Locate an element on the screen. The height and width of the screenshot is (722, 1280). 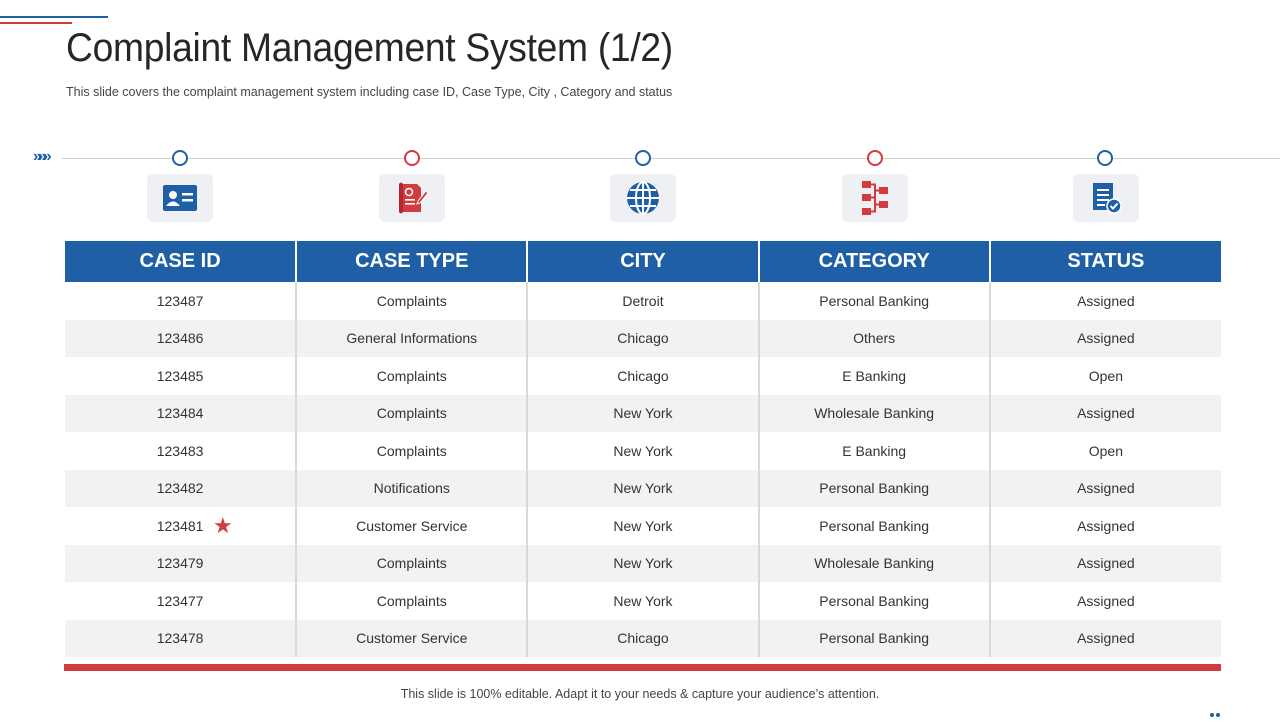
cell-case-id: 123482 is located at coordinates (181, 488).